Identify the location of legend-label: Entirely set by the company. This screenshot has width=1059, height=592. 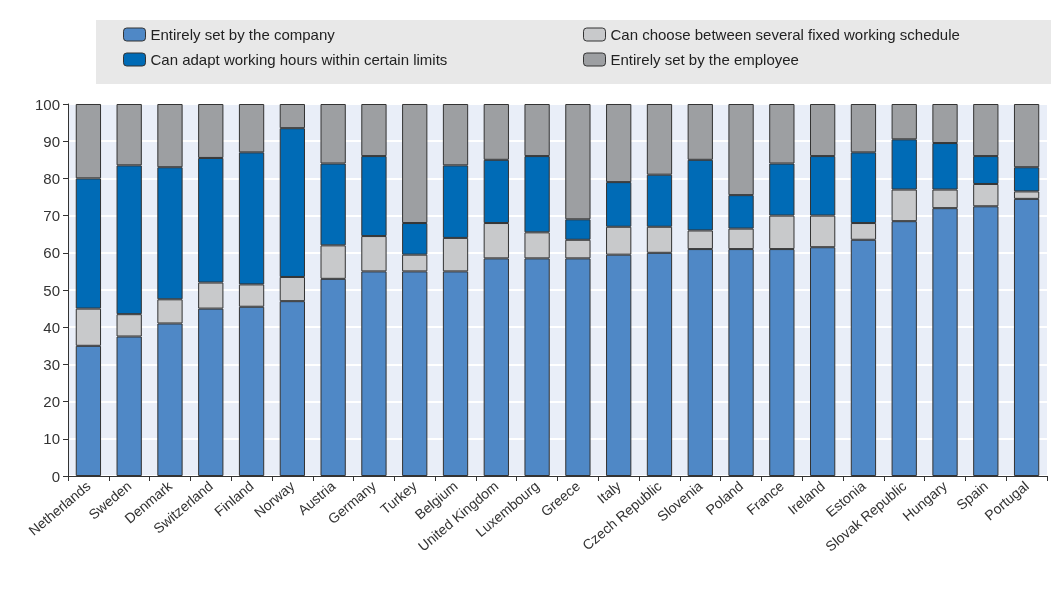
(243, 34).